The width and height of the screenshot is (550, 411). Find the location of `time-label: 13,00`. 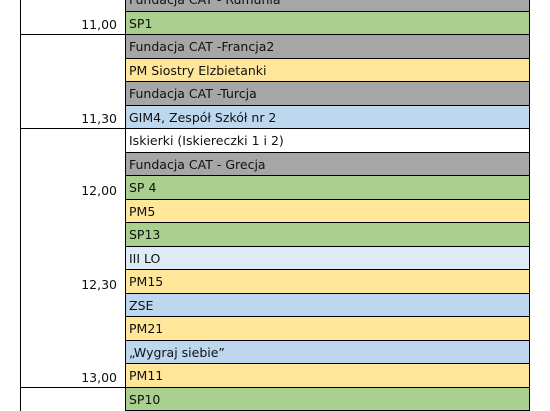

time-label: 13,00 is located at coordinates (99, 377).